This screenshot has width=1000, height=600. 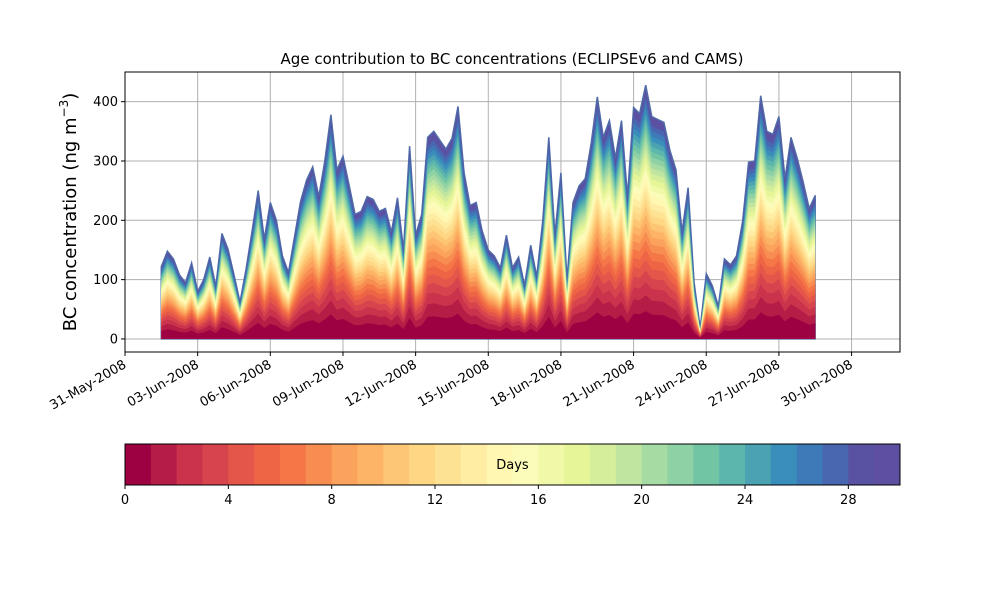 What do you see at coordinates (526, 383) in the screenshot?
I see `x-tick-label: 18-Jun-2008` at bounding box center [526, 383].